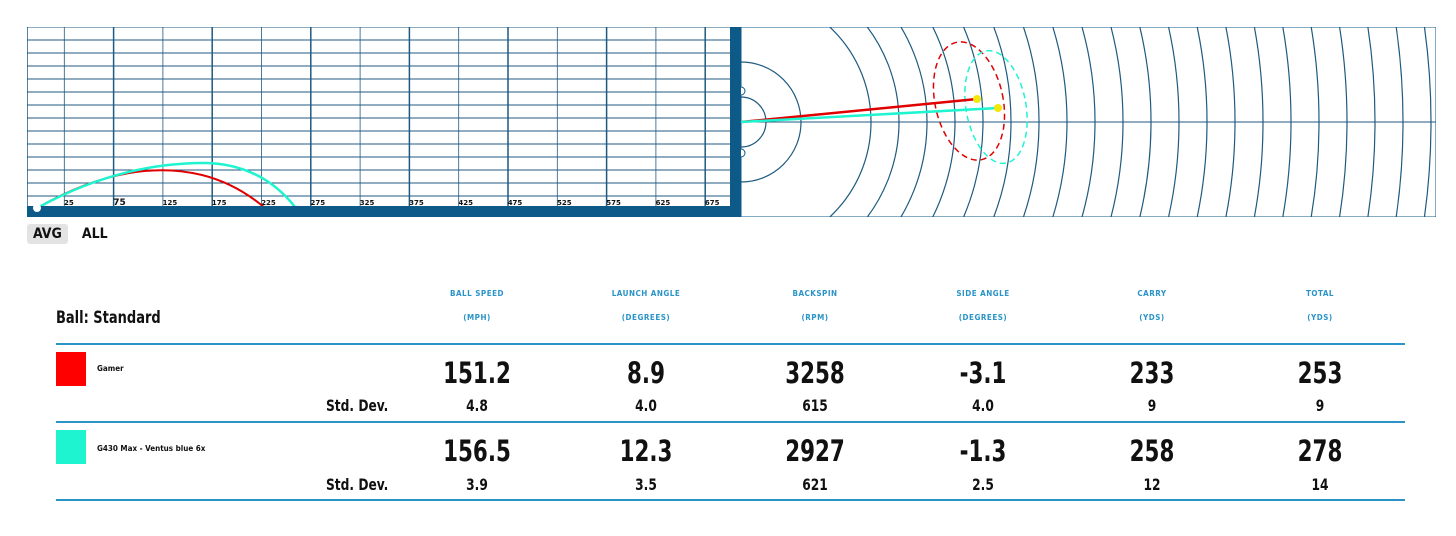 The height and width of the screenshot is (536, 1456). I want to click on column-header-ball-speed: BALL SPEED (MPH), so click(477, 305).